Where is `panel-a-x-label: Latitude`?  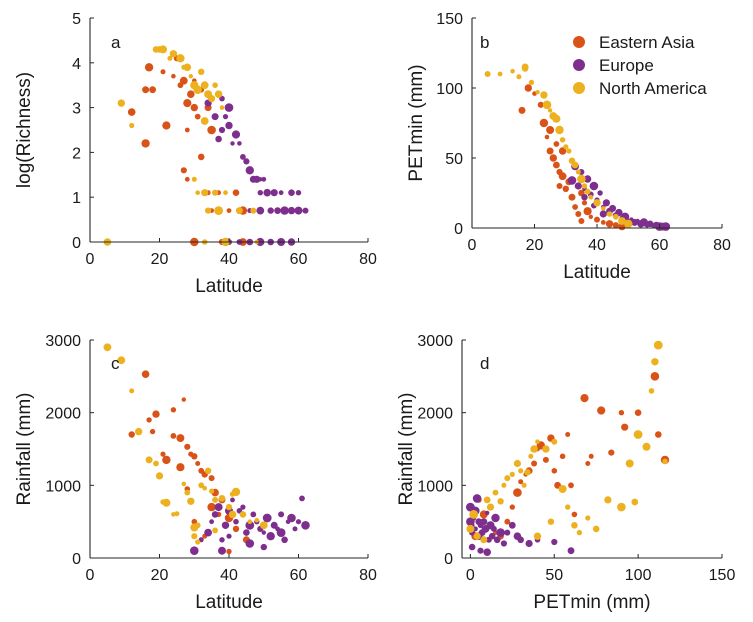 panel-a-x-label: Latitude is located at coordinates (229, 286).